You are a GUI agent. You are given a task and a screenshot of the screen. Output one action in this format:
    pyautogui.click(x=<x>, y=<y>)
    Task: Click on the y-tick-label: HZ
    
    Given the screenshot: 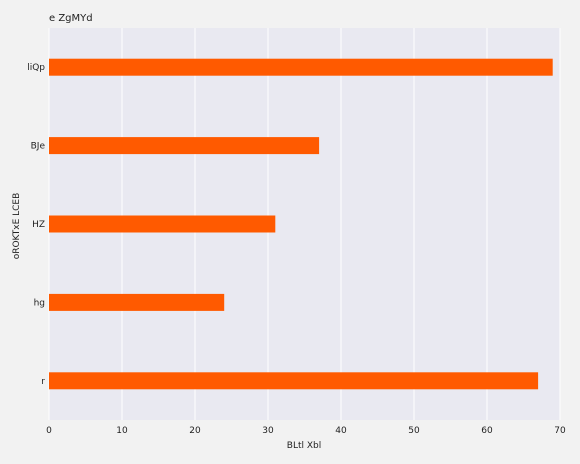 What is the action you would take?
    pyautogui.click(x=38, y=225)
    